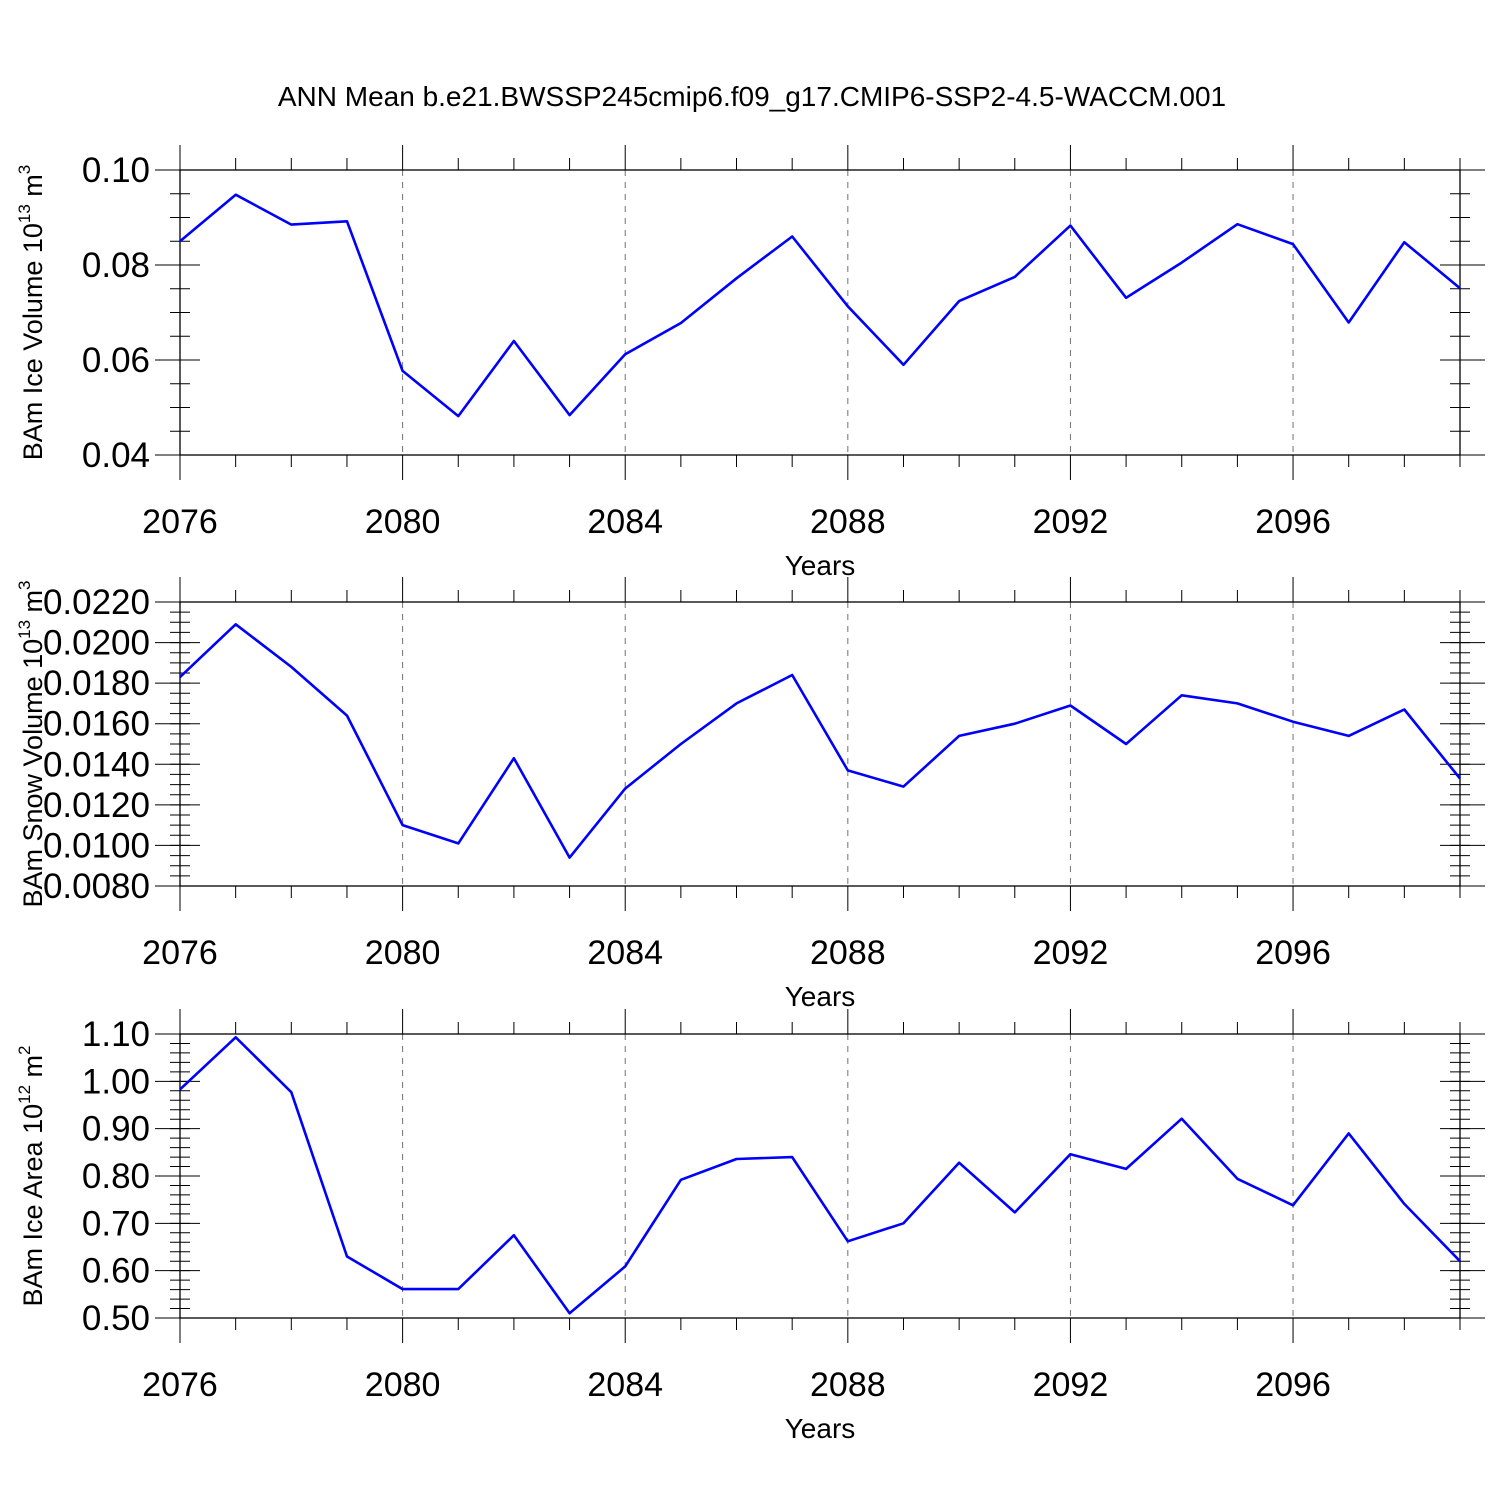 The image size is (1500, 1500). What do you see at coordinates (116, 1318) in the screenshot?
I see `y-tick-label: 0.50` at bounding box center [116, 1318].